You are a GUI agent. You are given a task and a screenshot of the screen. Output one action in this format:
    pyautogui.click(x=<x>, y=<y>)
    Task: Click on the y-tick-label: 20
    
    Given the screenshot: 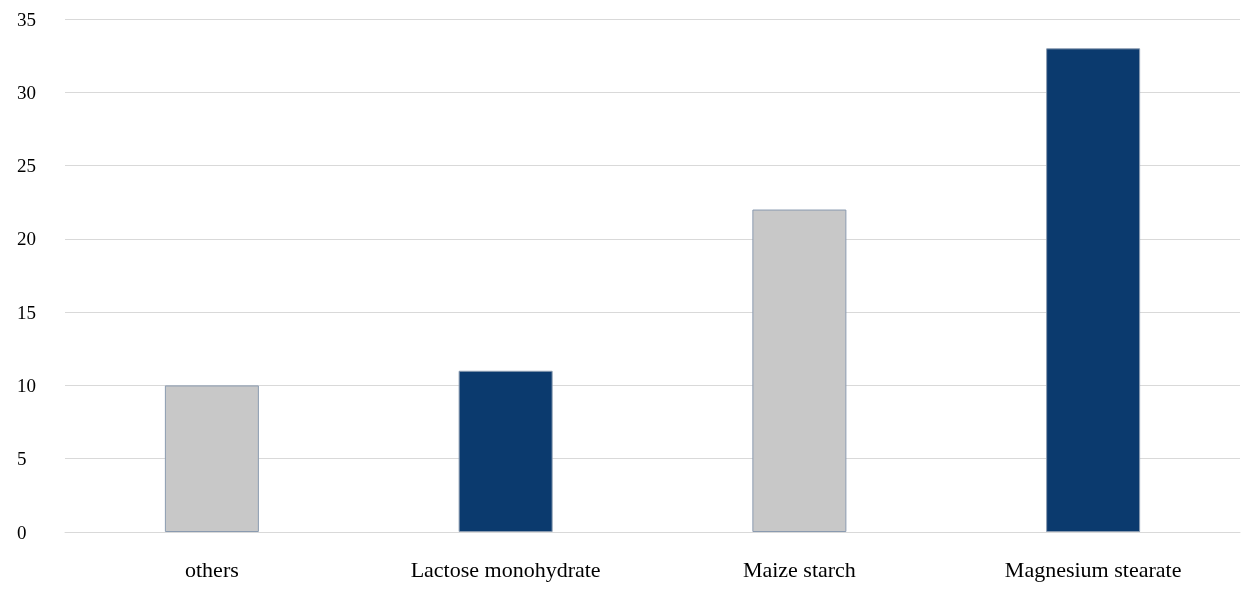 What is the action you would take?
    pyautogui.click(x=26, y=239)
    